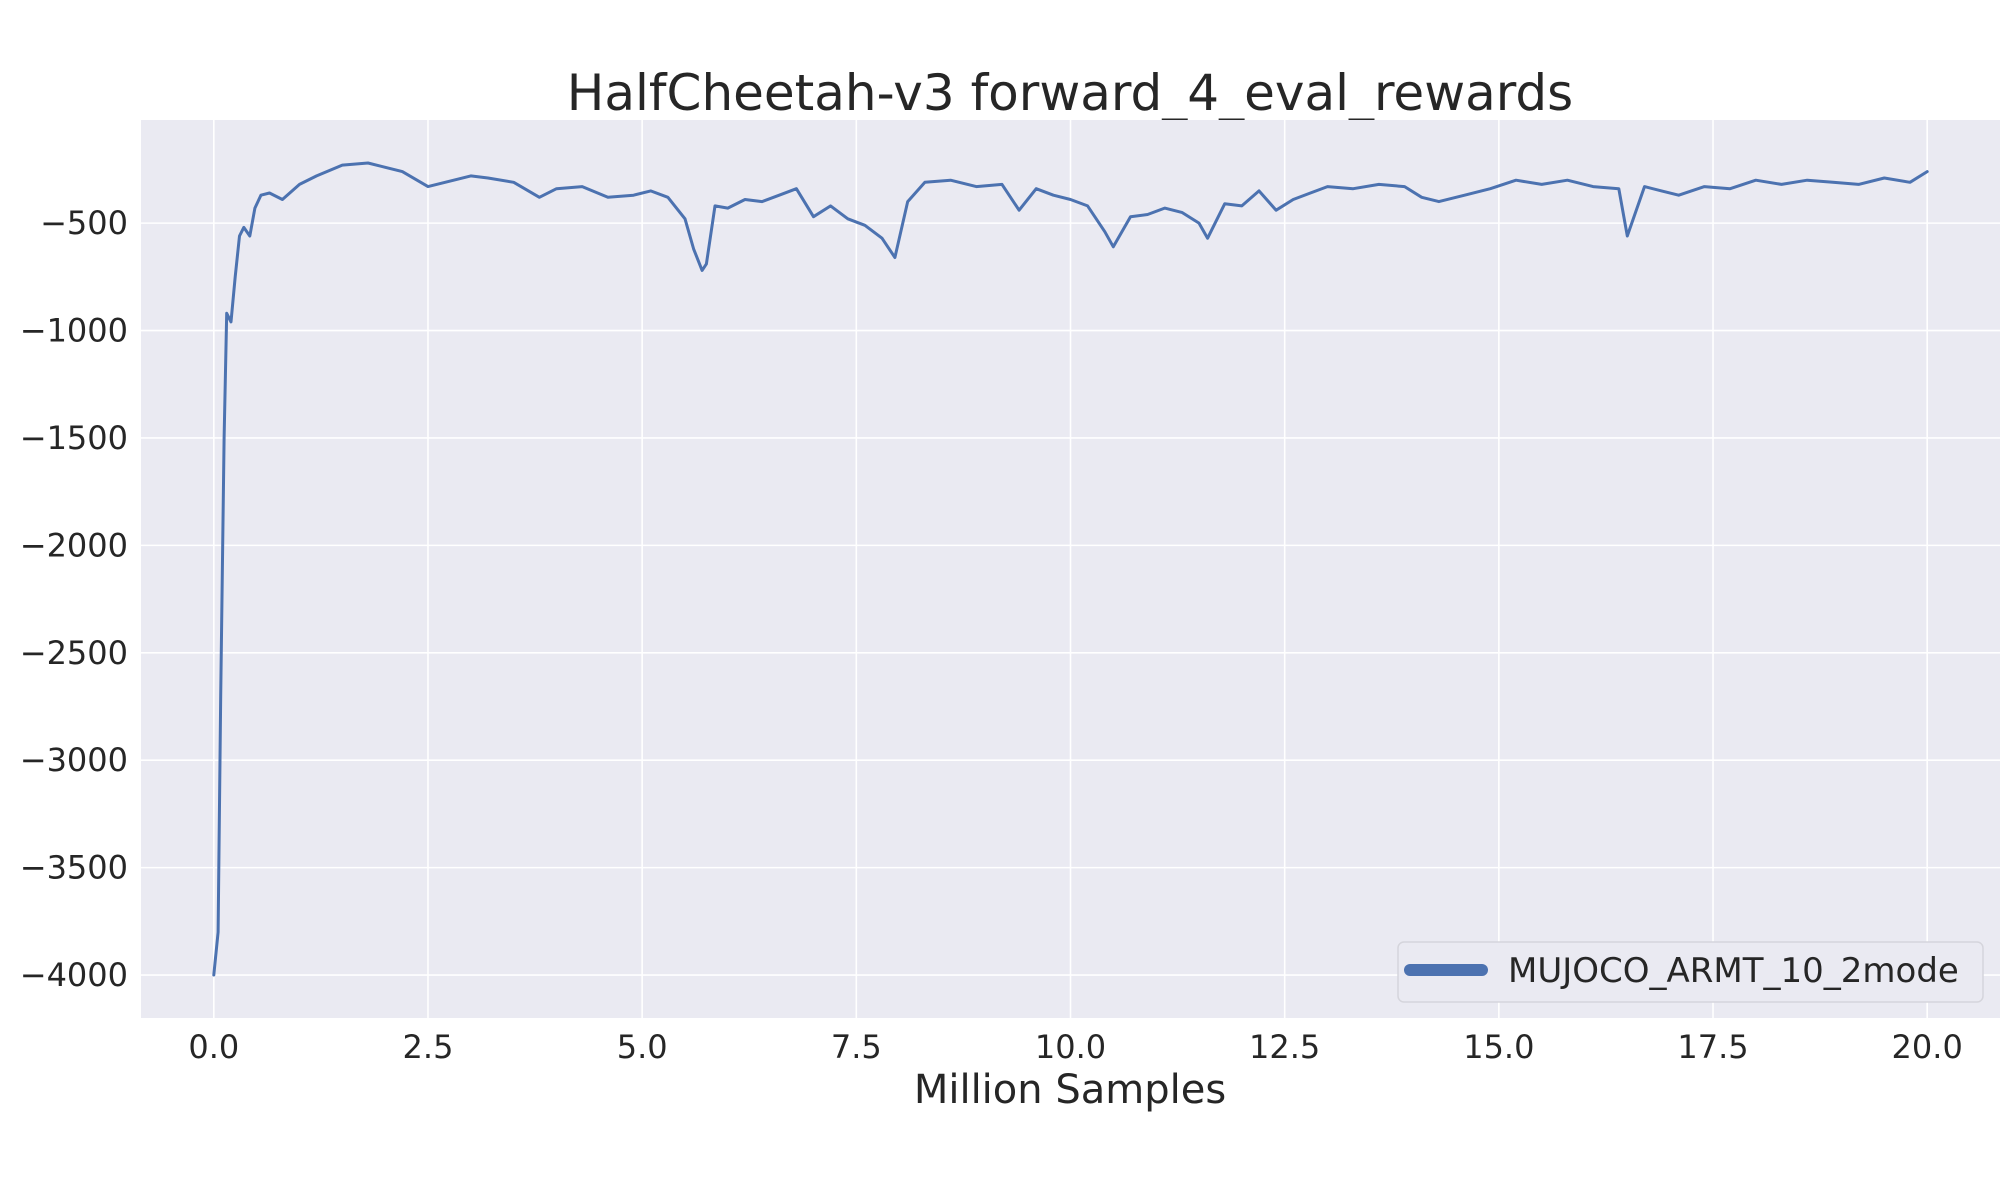 This screenshot has height=1200, width=2000. I want to click on legend-box, so click(1690, 972).